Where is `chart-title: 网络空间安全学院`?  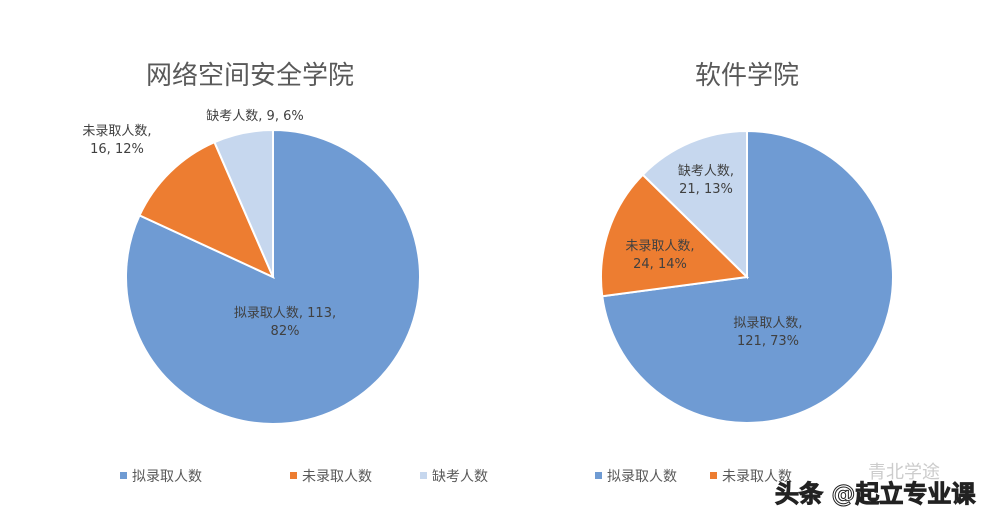
chart-title: 网络空间安全学院 is located at coordinates (250, 76).